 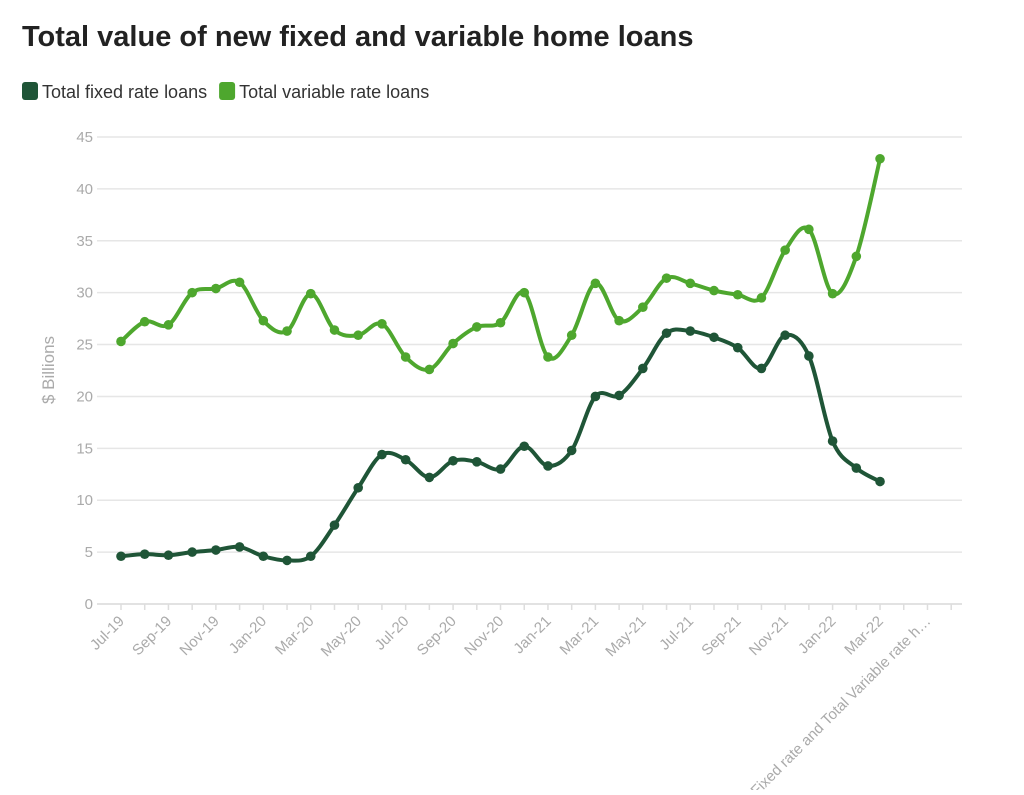 I want to click on x-tick-label: Sep-21, so click(x=721, y=636).